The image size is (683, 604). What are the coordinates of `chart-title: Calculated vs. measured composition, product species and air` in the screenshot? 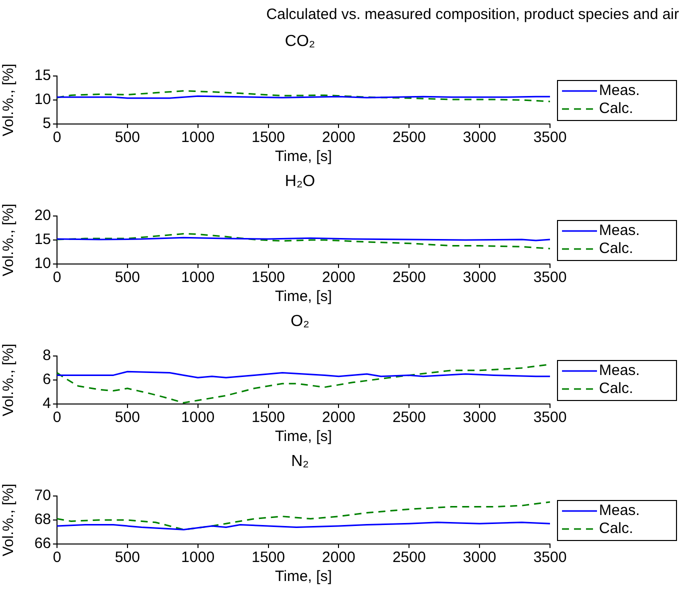 It's located at (472, 15).